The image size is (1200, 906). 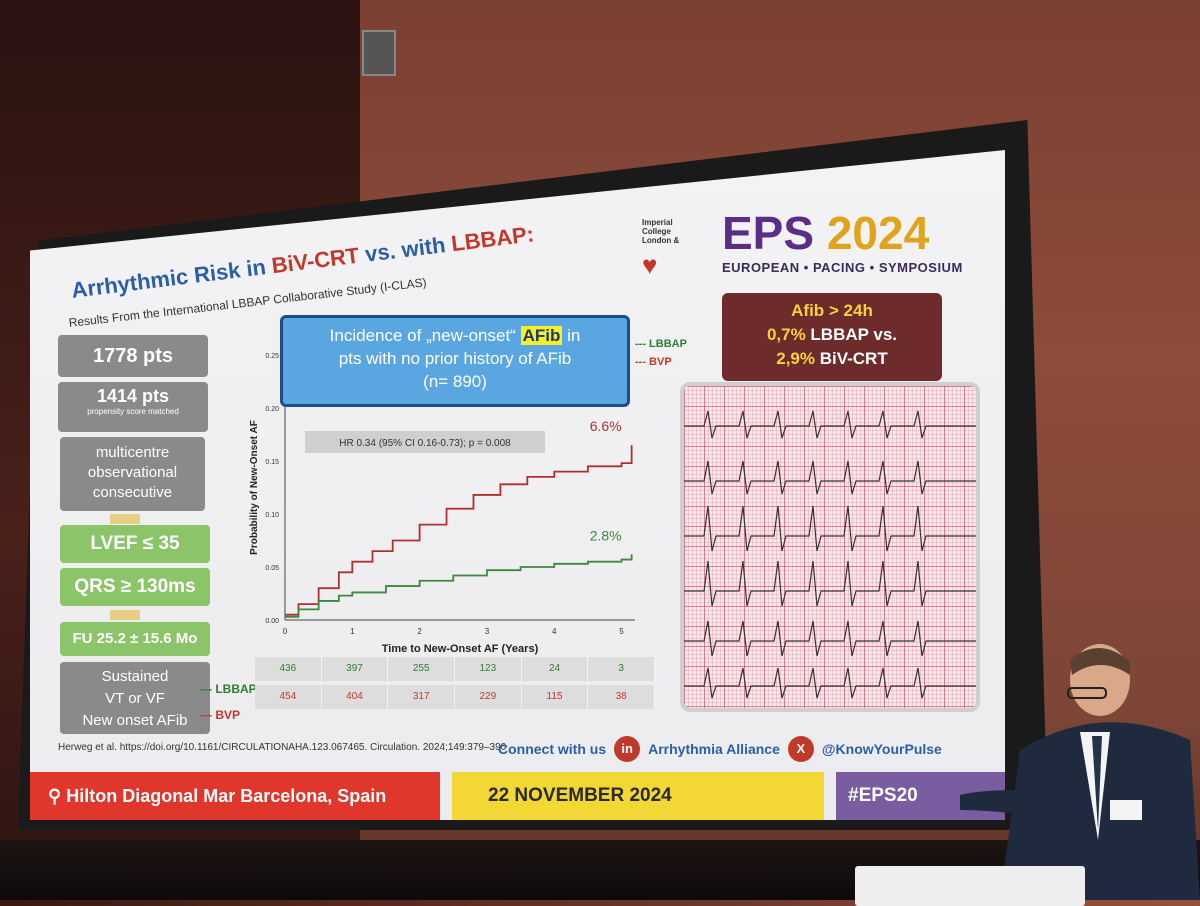 What do you see at coordinates (881, 749) in the screenshot?
I see `twitter-handle-link: @KnowYourPulse` at bounding box center [881, 749].